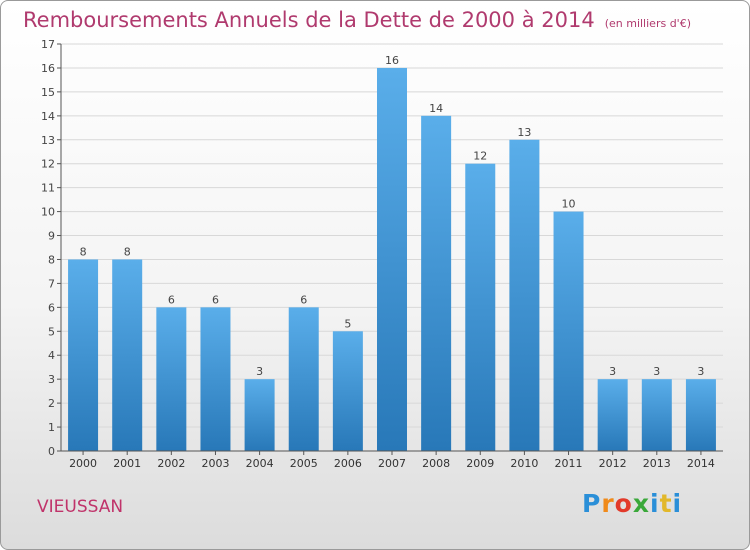 This screenshot has width=750, height=550. What do you see at coordinates (171, 463) in the screenshot?
I see `x-tick-label: 2002` at bounding box center [171, 463].